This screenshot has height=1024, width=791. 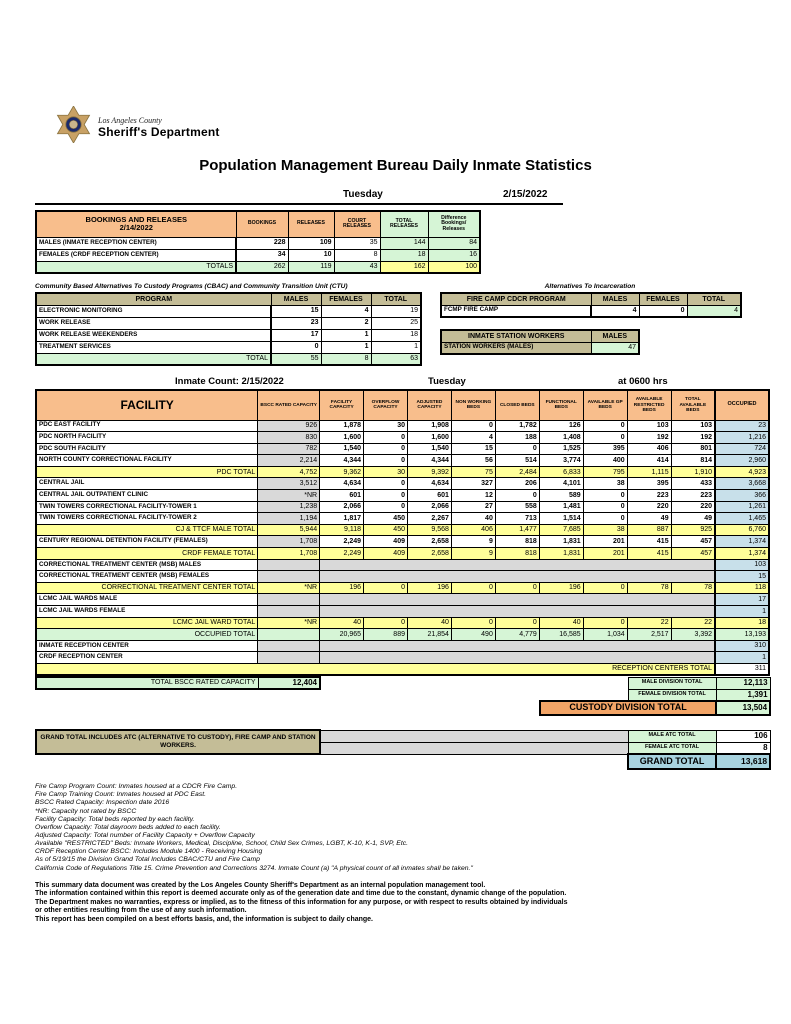 I want to click on cell: 3,774, so click(x=561, y=460).